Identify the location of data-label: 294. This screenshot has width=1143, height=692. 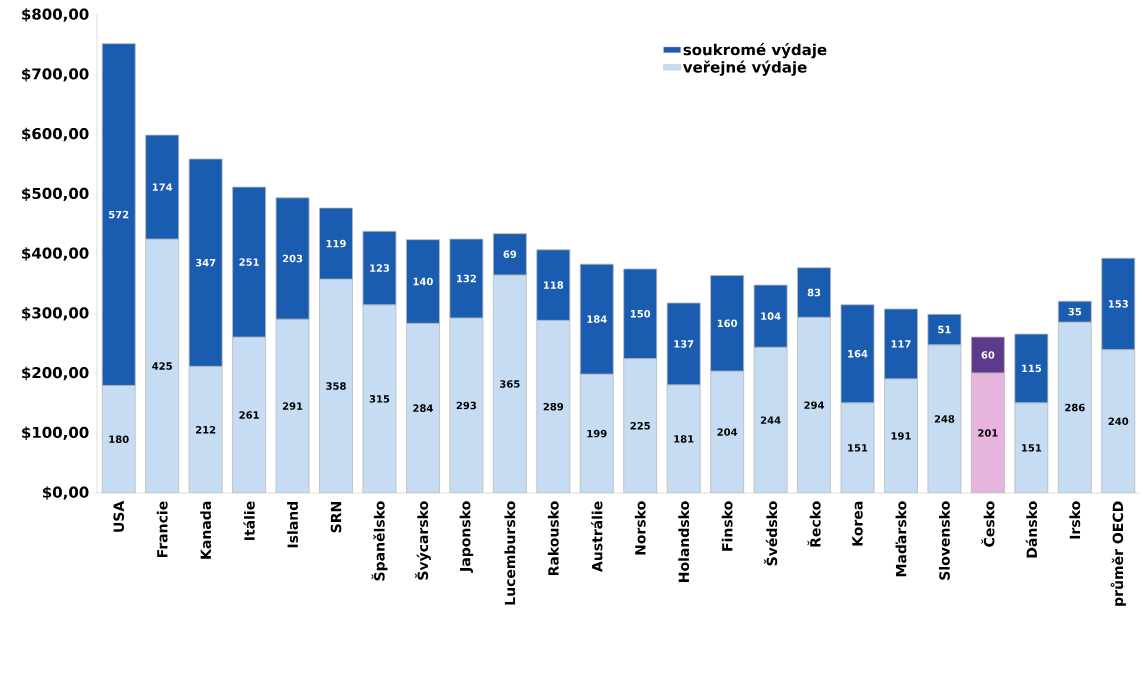
(814, 405).